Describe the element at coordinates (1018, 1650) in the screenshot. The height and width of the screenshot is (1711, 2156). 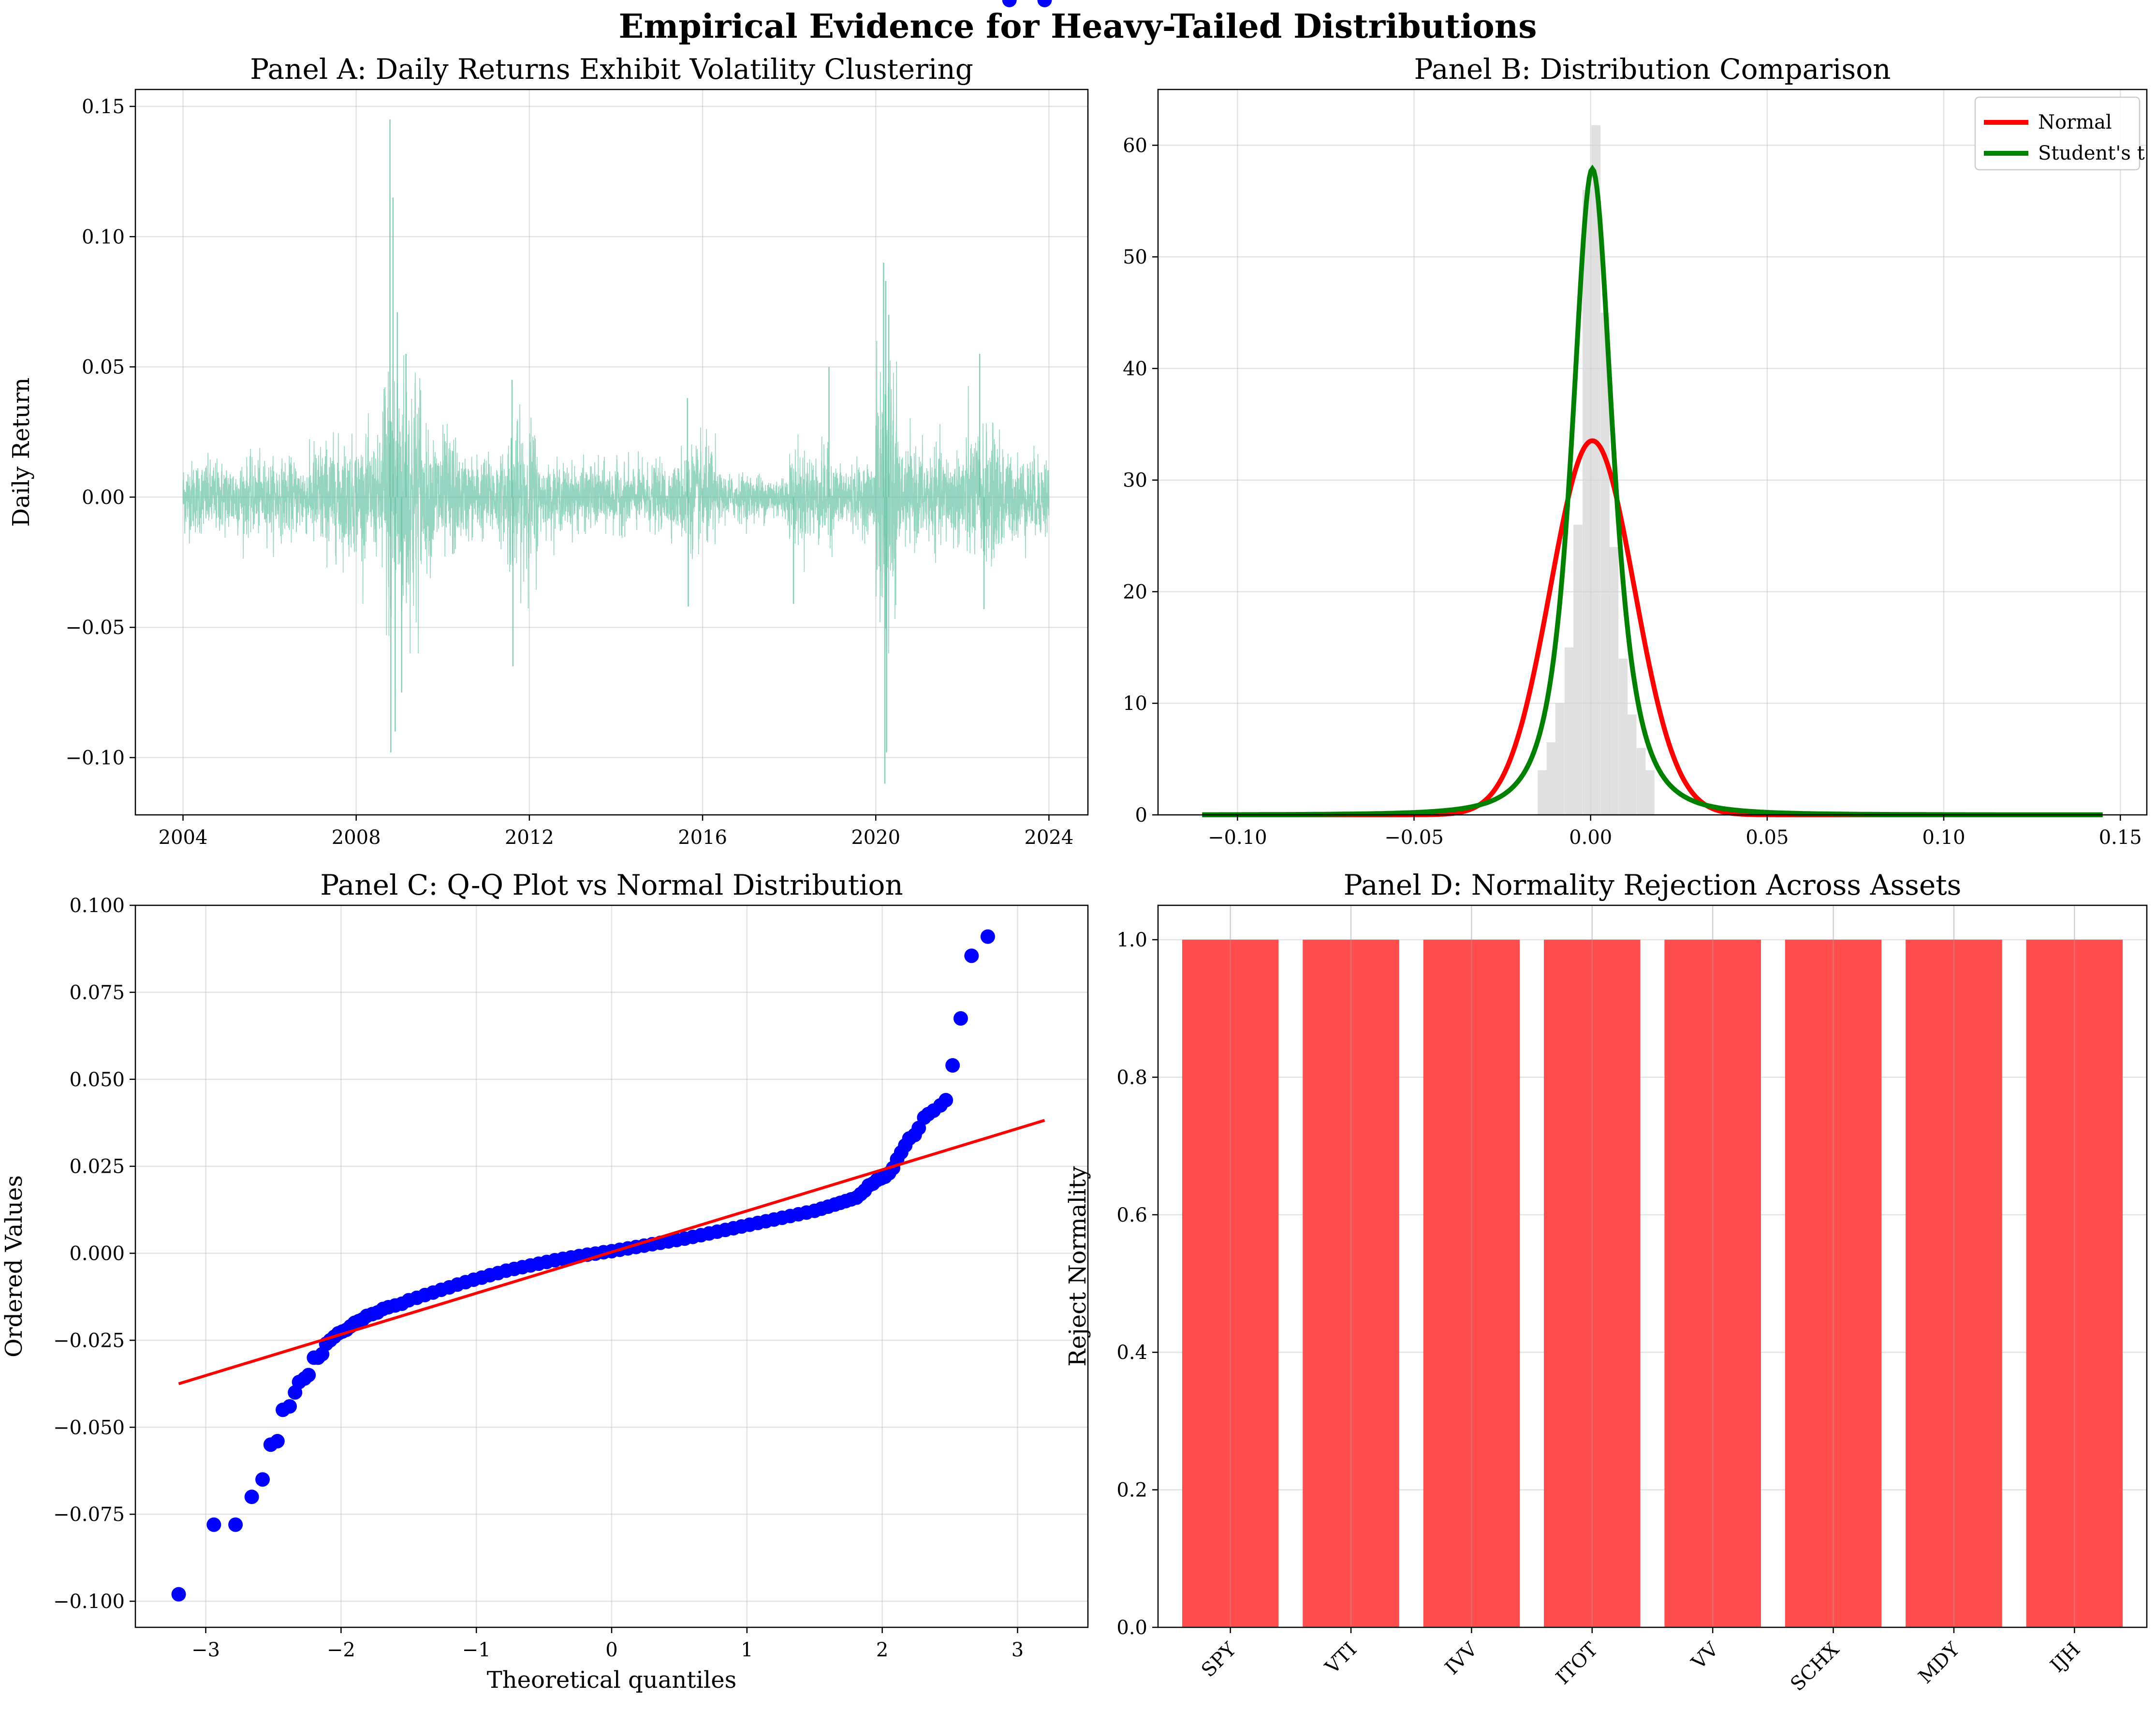
I see `x-tick-label: 3` at that location.